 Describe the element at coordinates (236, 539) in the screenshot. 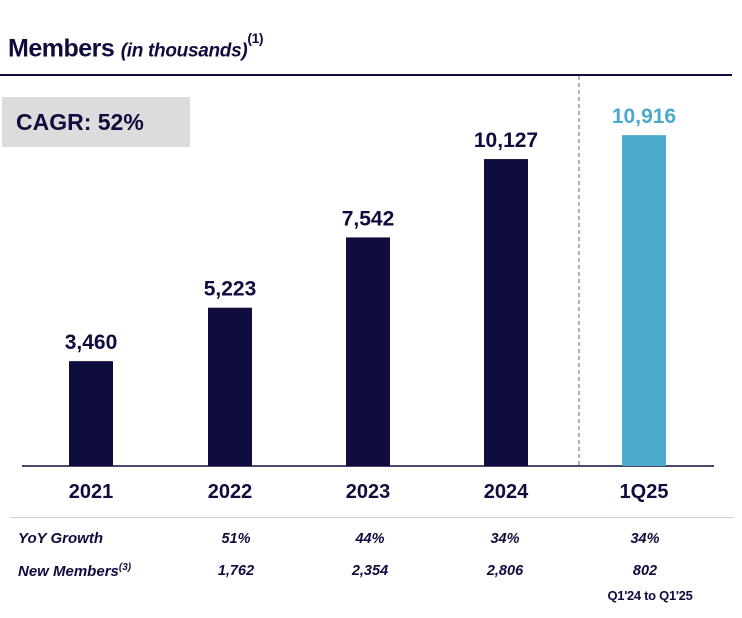

I see `yoy-growth-2022: 51%` at that location.